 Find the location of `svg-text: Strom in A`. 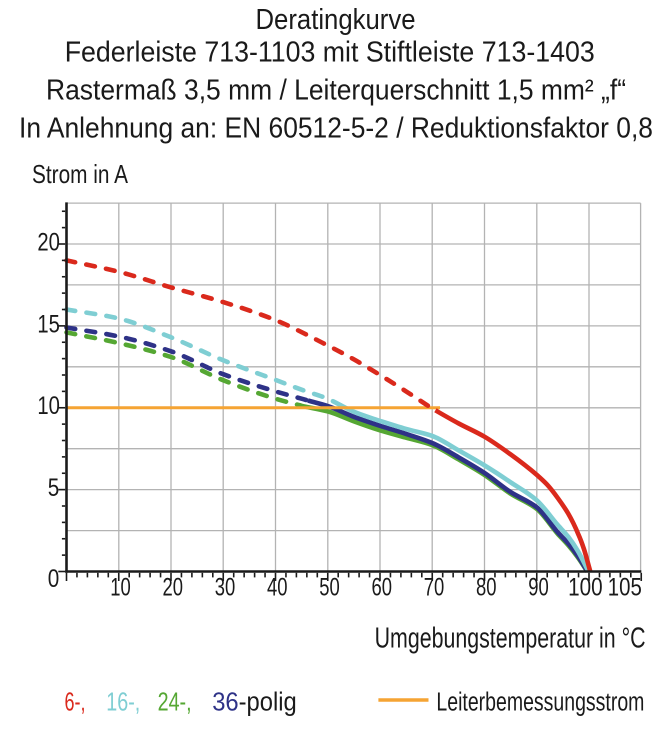

svg-text: Strom in A is located at coordinates (80, 174).